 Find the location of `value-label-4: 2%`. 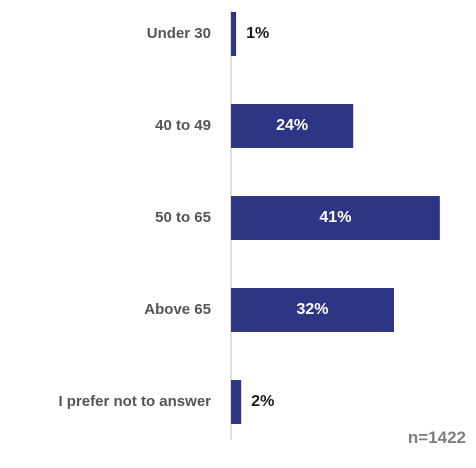

value-label-4: 2% is located at coordinates (262, 401).